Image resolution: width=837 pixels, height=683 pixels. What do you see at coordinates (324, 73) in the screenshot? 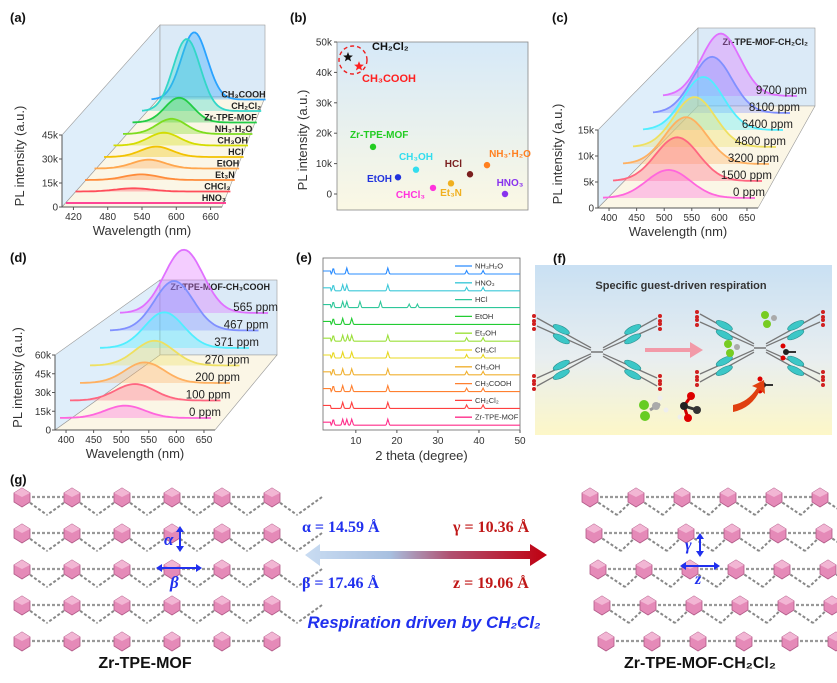
I see `y-tick-label: 40k` at bounding box center [324, 73].